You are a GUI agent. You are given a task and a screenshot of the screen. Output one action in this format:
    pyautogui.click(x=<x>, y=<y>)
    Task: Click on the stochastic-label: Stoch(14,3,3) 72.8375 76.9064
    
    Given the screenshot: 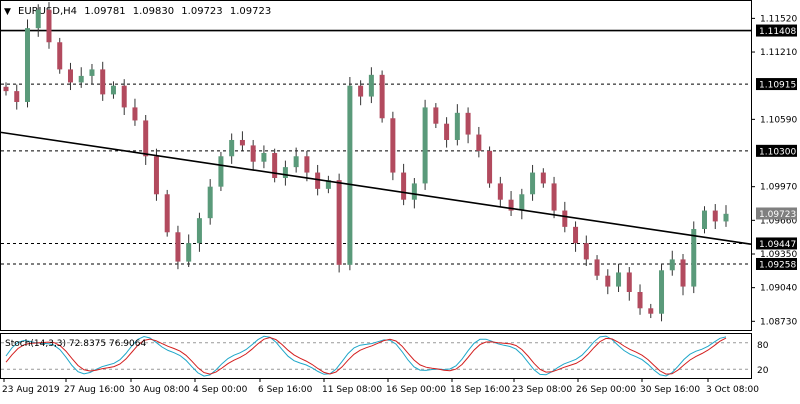 What is the action you would take?
    pyautogui.click(x=75, y=344)
    